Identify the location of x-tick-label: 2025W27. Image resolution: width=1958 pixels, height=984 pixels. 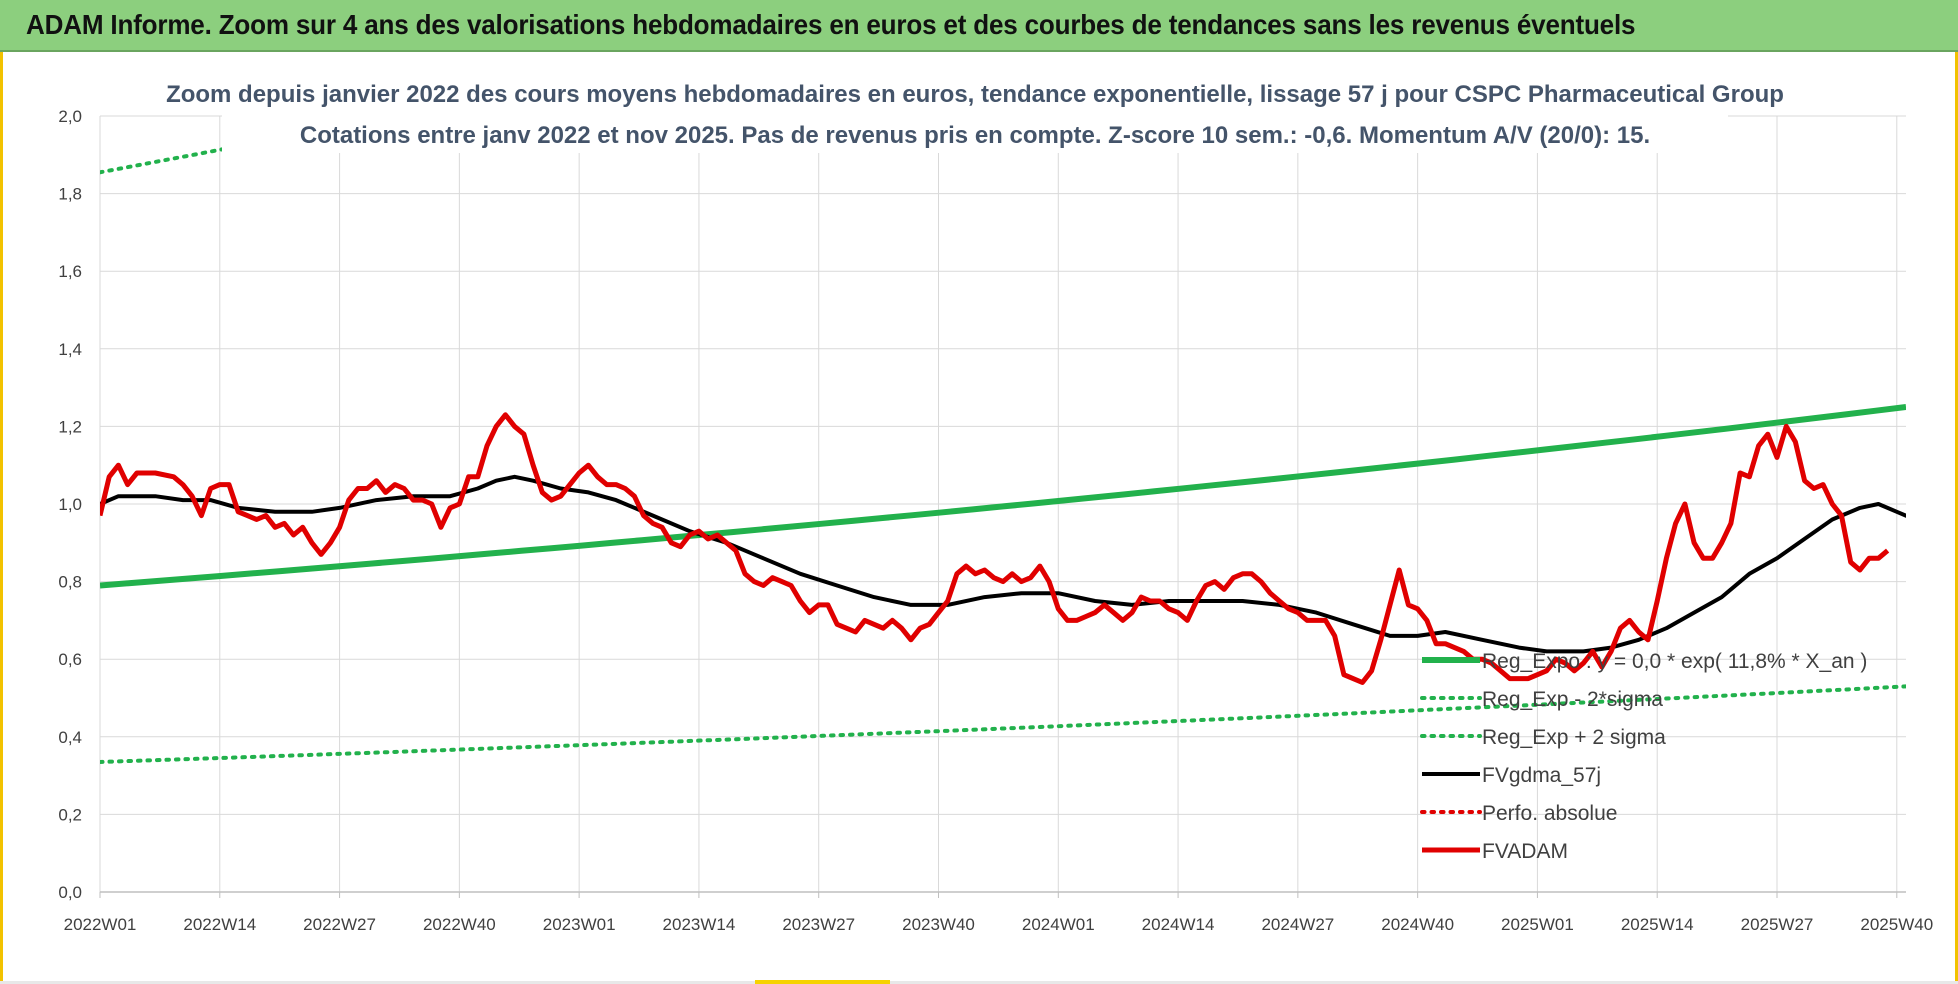
(1777, 924).